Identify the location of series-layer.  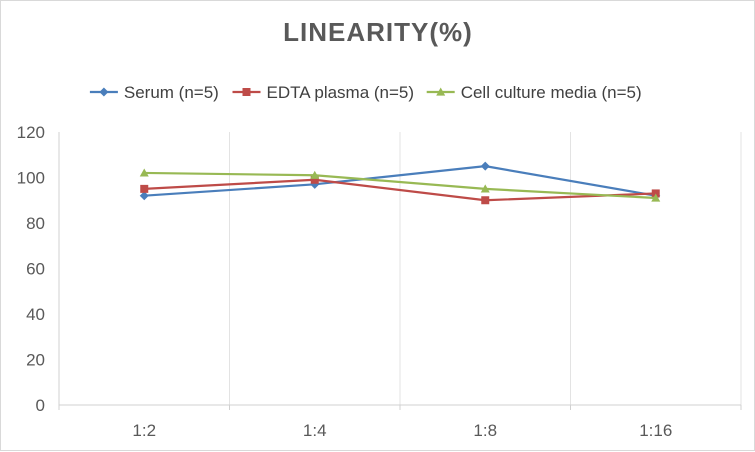
(400, 183).